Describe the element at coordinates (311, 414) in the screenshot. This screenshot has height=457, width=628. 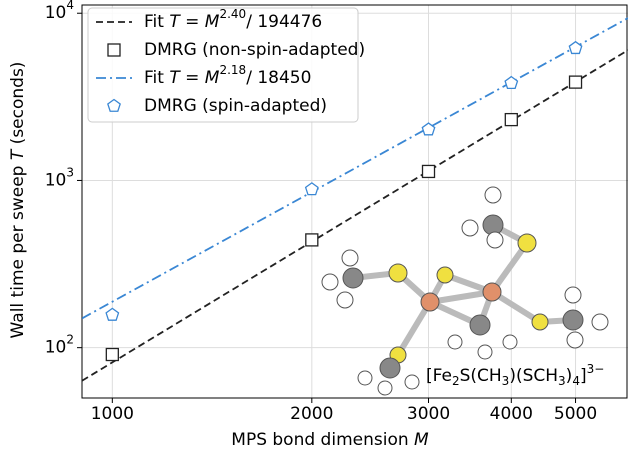
I see `x-tick-label: 2000` at that location.